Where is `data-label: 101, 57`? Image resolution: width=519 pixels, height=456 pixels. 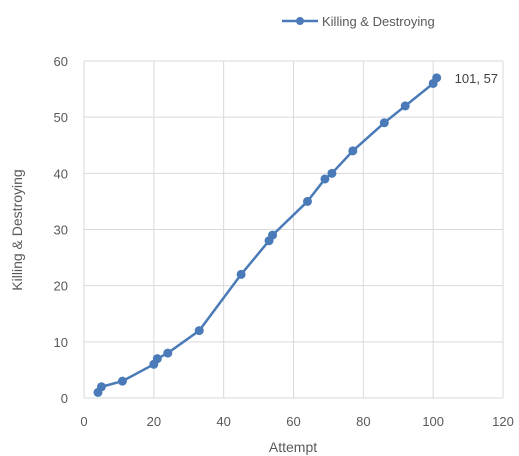
data-label: 101, 57 is located at coordinates (476, 78).